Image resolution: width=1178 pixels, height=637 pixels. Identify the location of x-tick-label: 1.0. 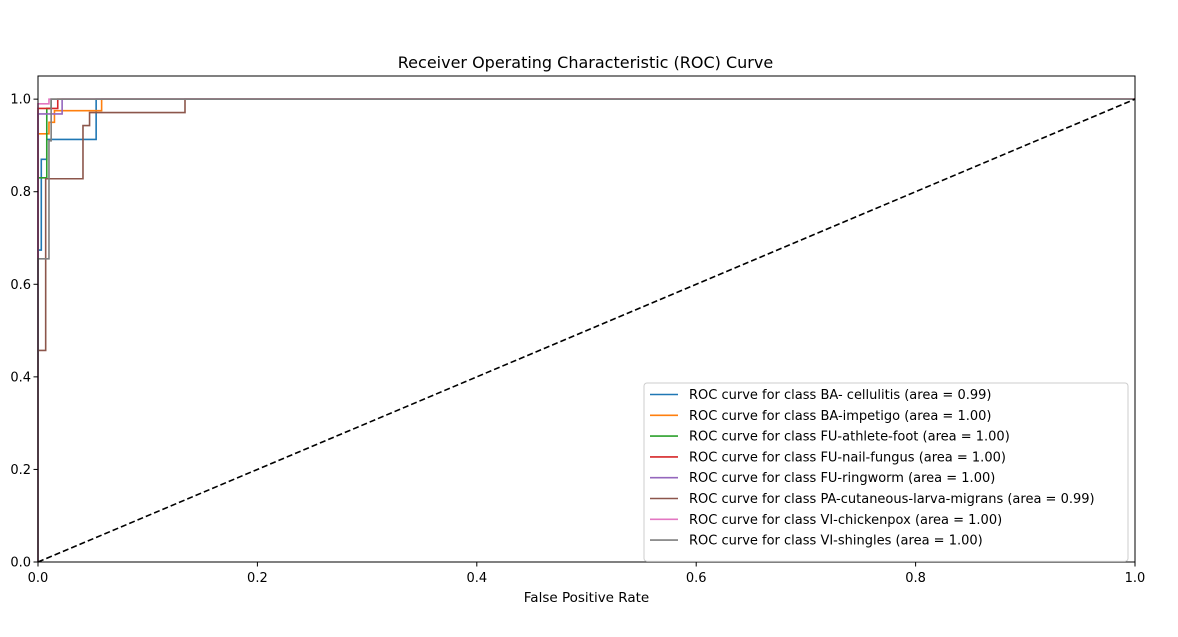
(1135, 578).